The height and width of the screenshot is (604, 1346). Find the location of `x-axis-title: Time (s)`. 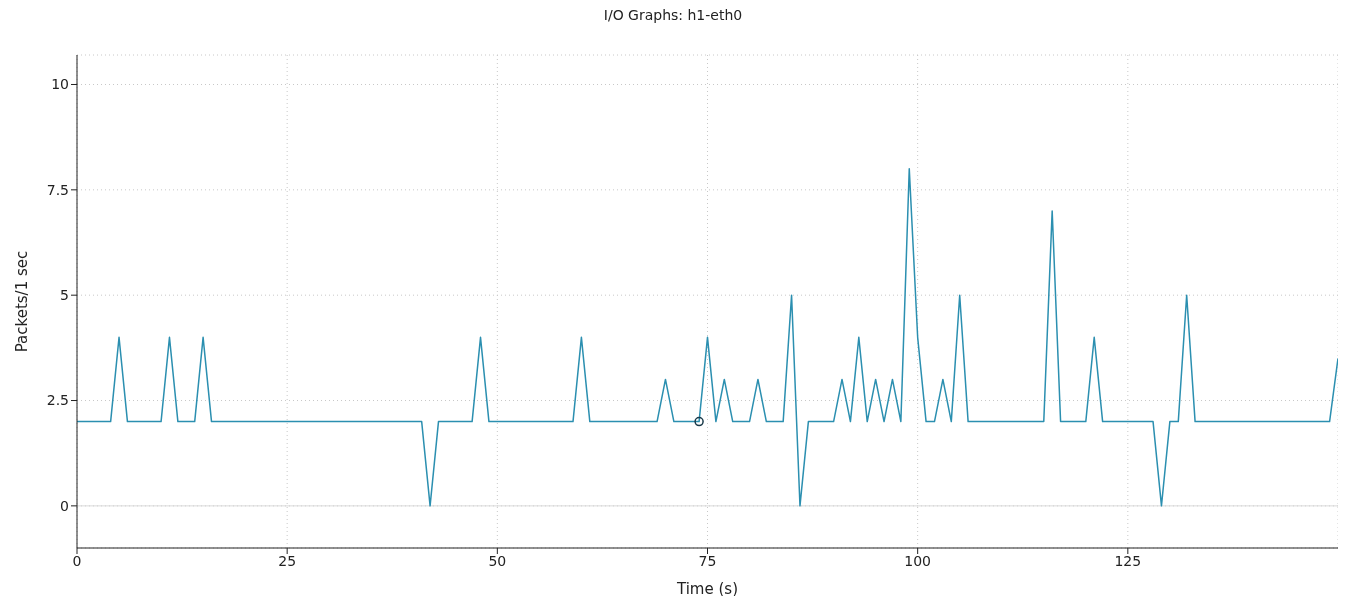

x-axis-title: Time (s) is located at coordinates (707, 589).